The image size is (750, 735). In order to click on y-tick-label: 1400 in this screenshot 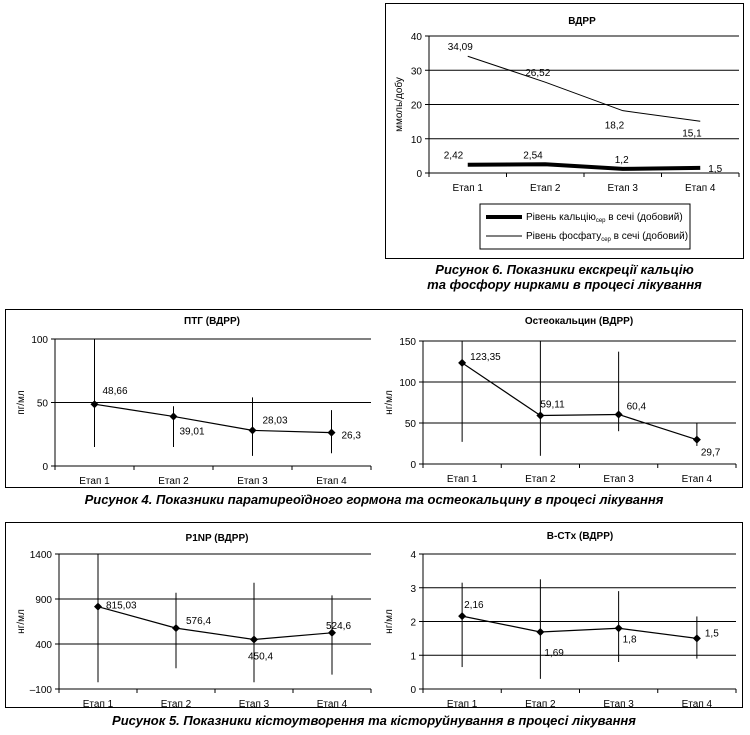, I will do `click(41, 555)`.